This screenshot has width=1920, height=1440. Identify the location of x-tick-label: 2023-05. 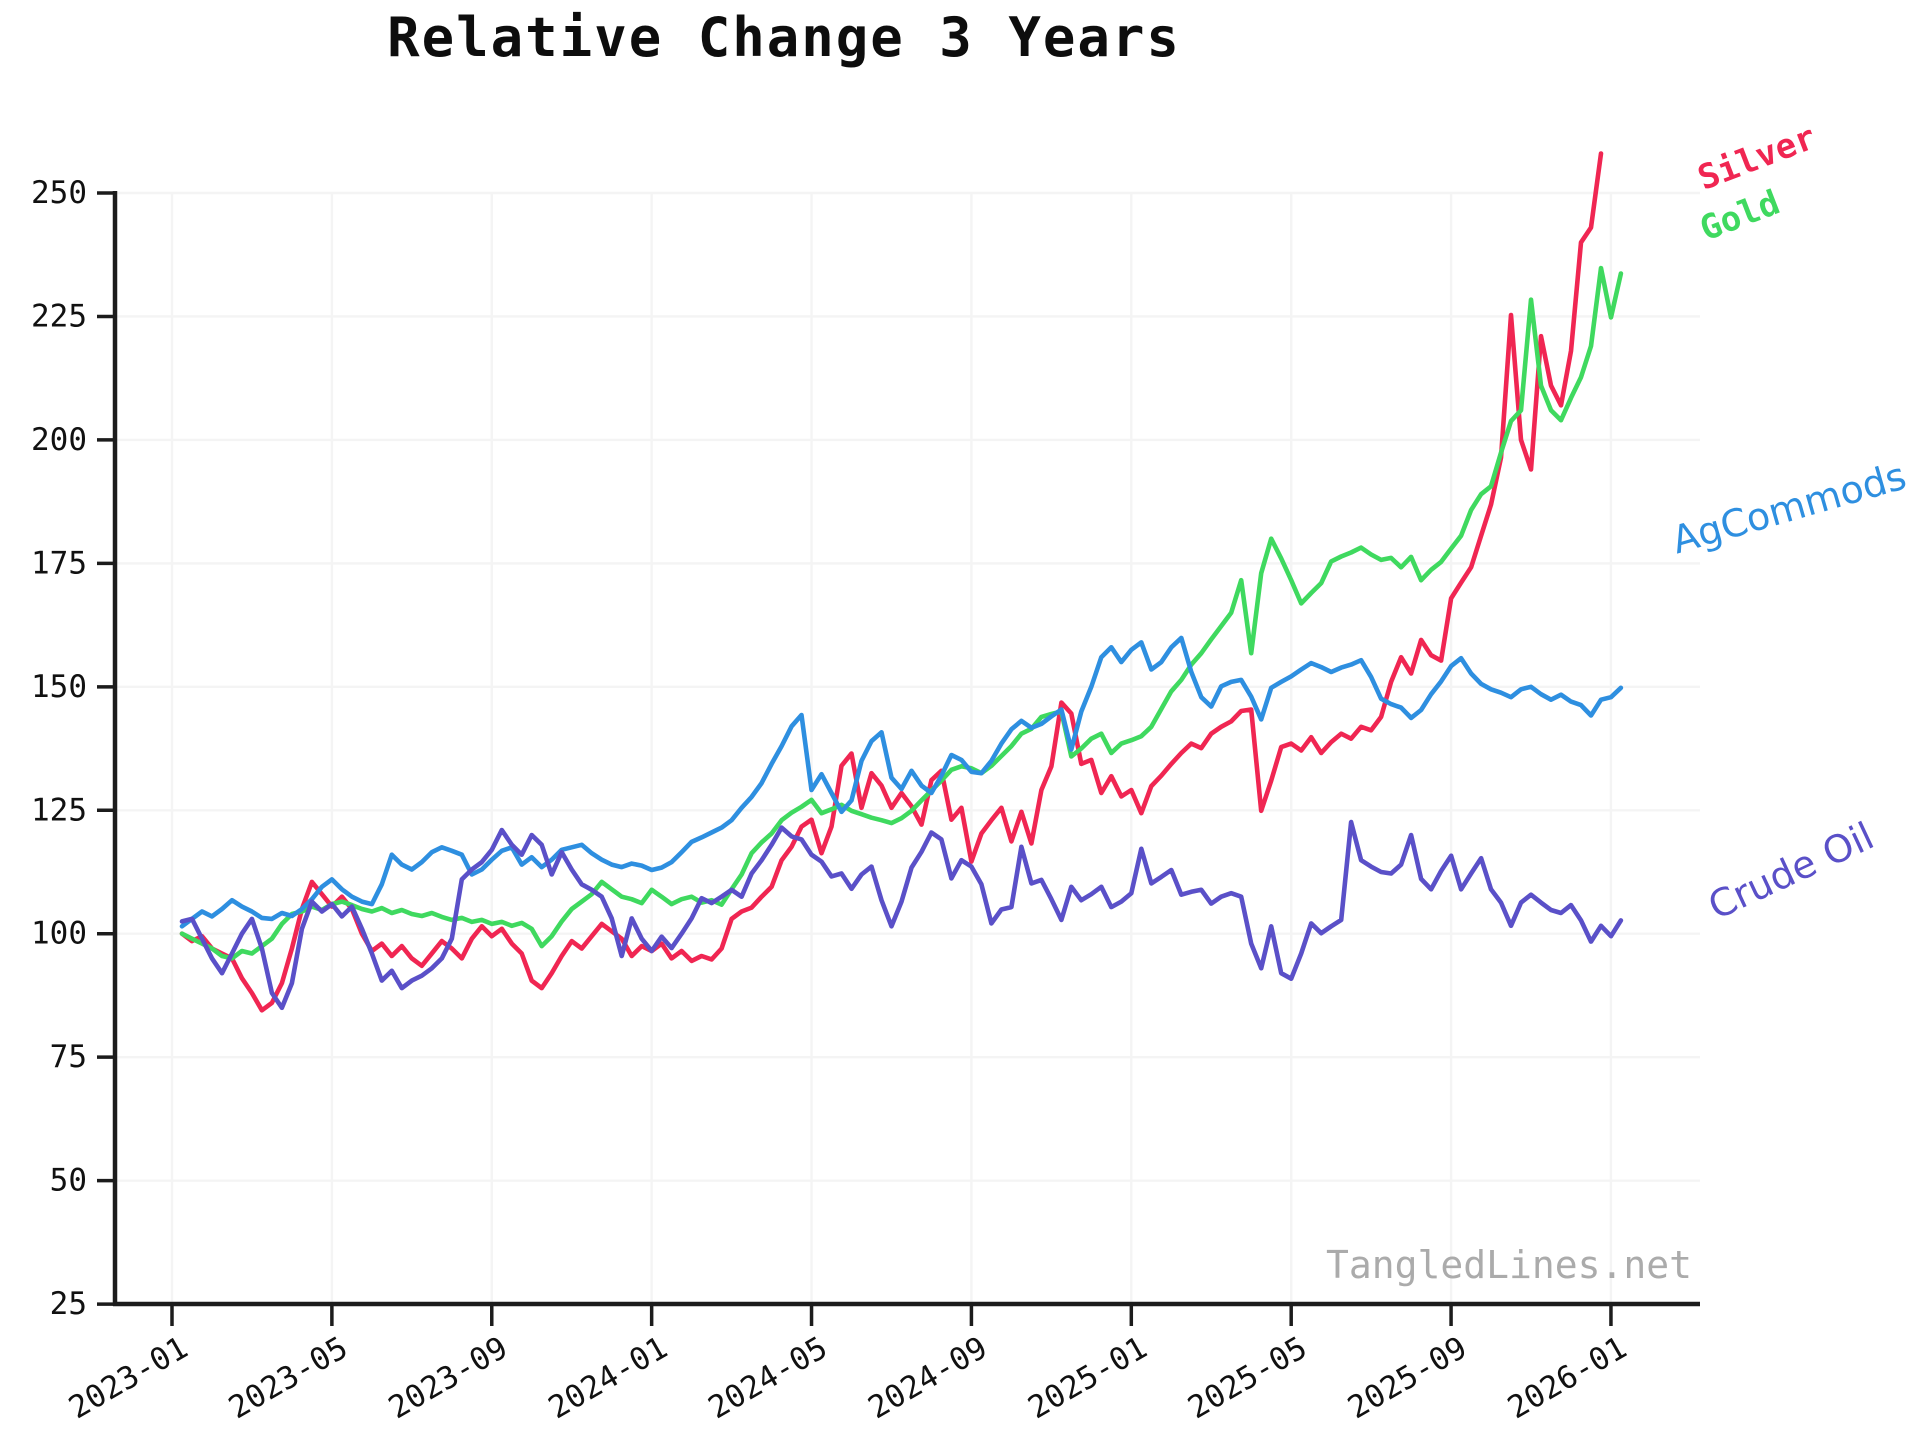
(288, 1378).